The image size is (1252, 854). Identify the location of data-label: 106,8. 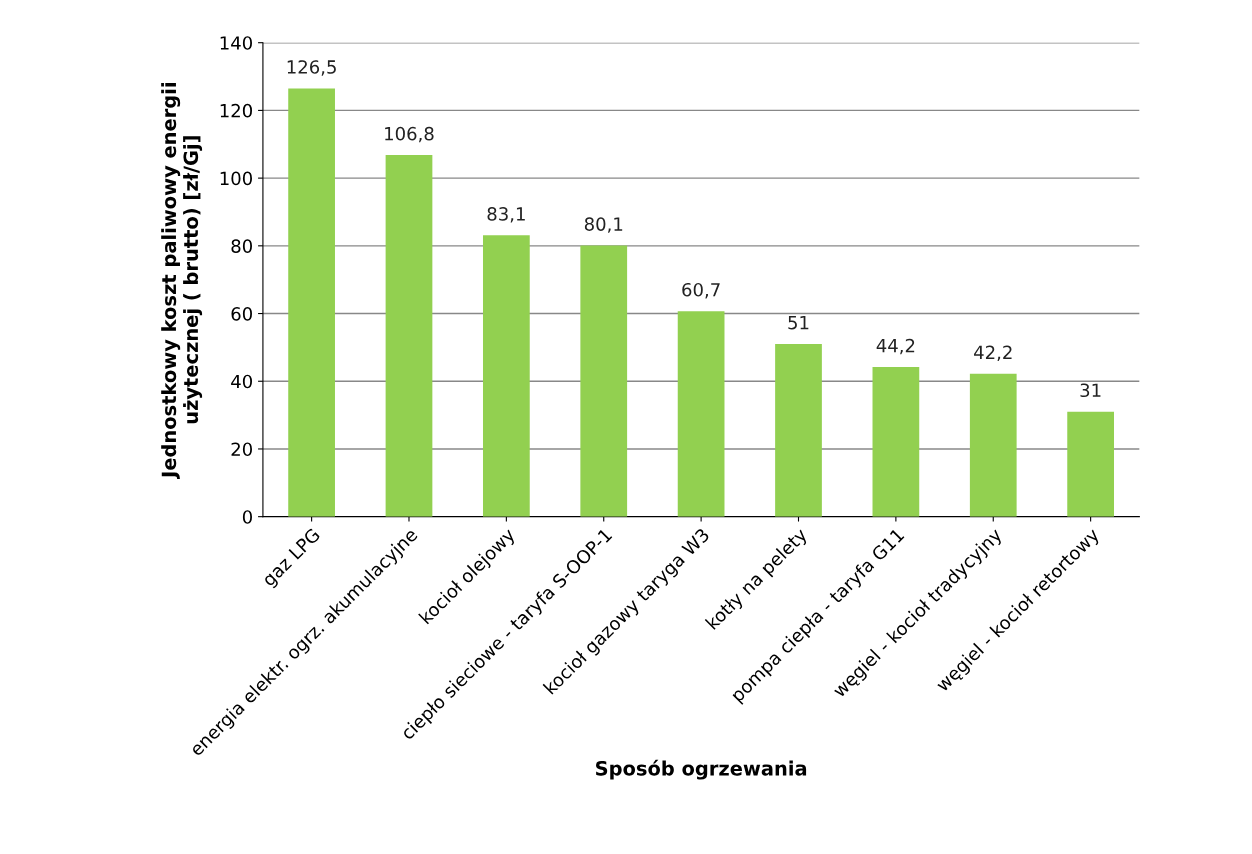
(409, 134).